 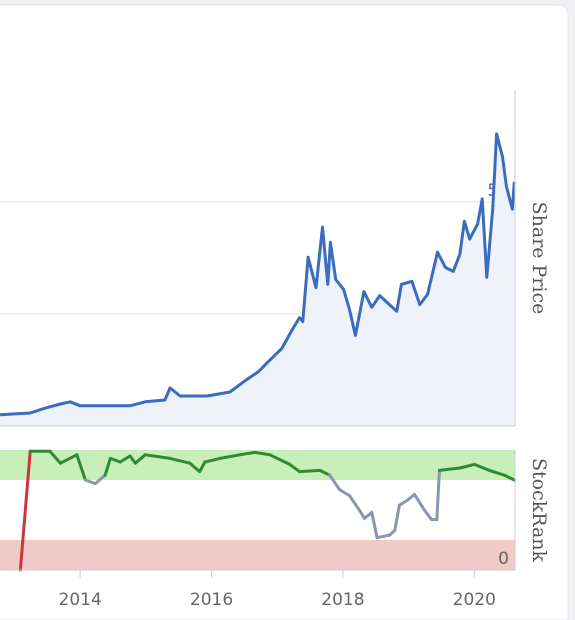 I want to click on y-axis-title: StockRank, so click(x=539, y=510).